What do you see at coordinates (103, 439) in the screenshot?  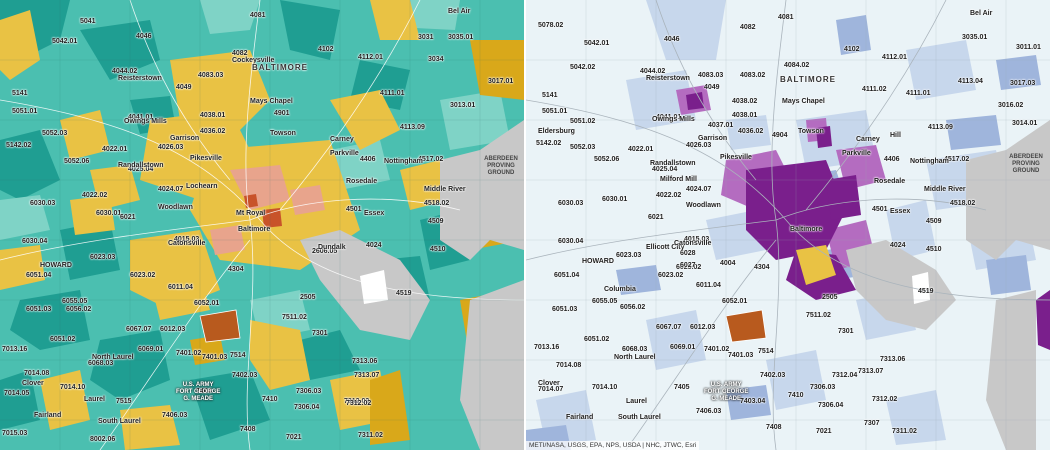 I see `tract-label: 8002.06` at bounding box center [103, 439].